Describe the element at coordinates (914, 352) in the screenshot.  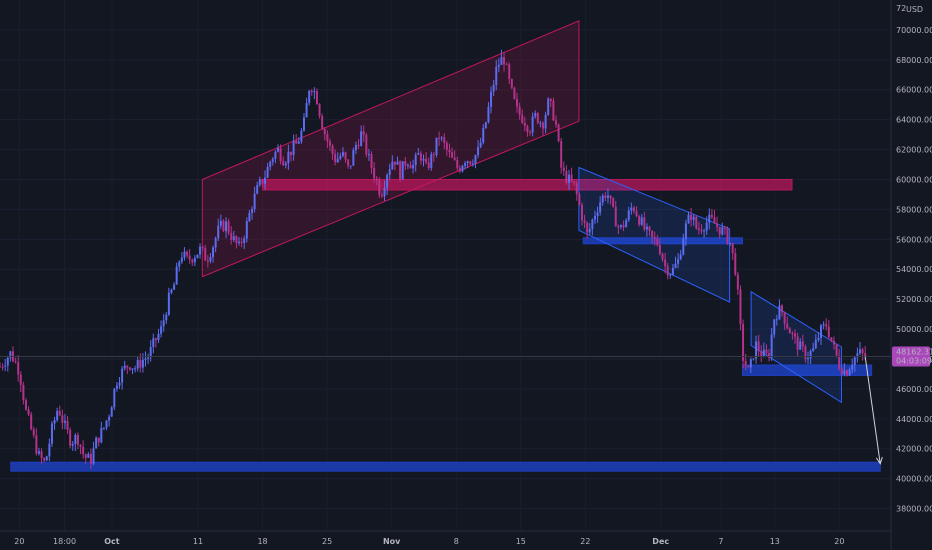
I see `price-tag-value: 48162.31` at that location.